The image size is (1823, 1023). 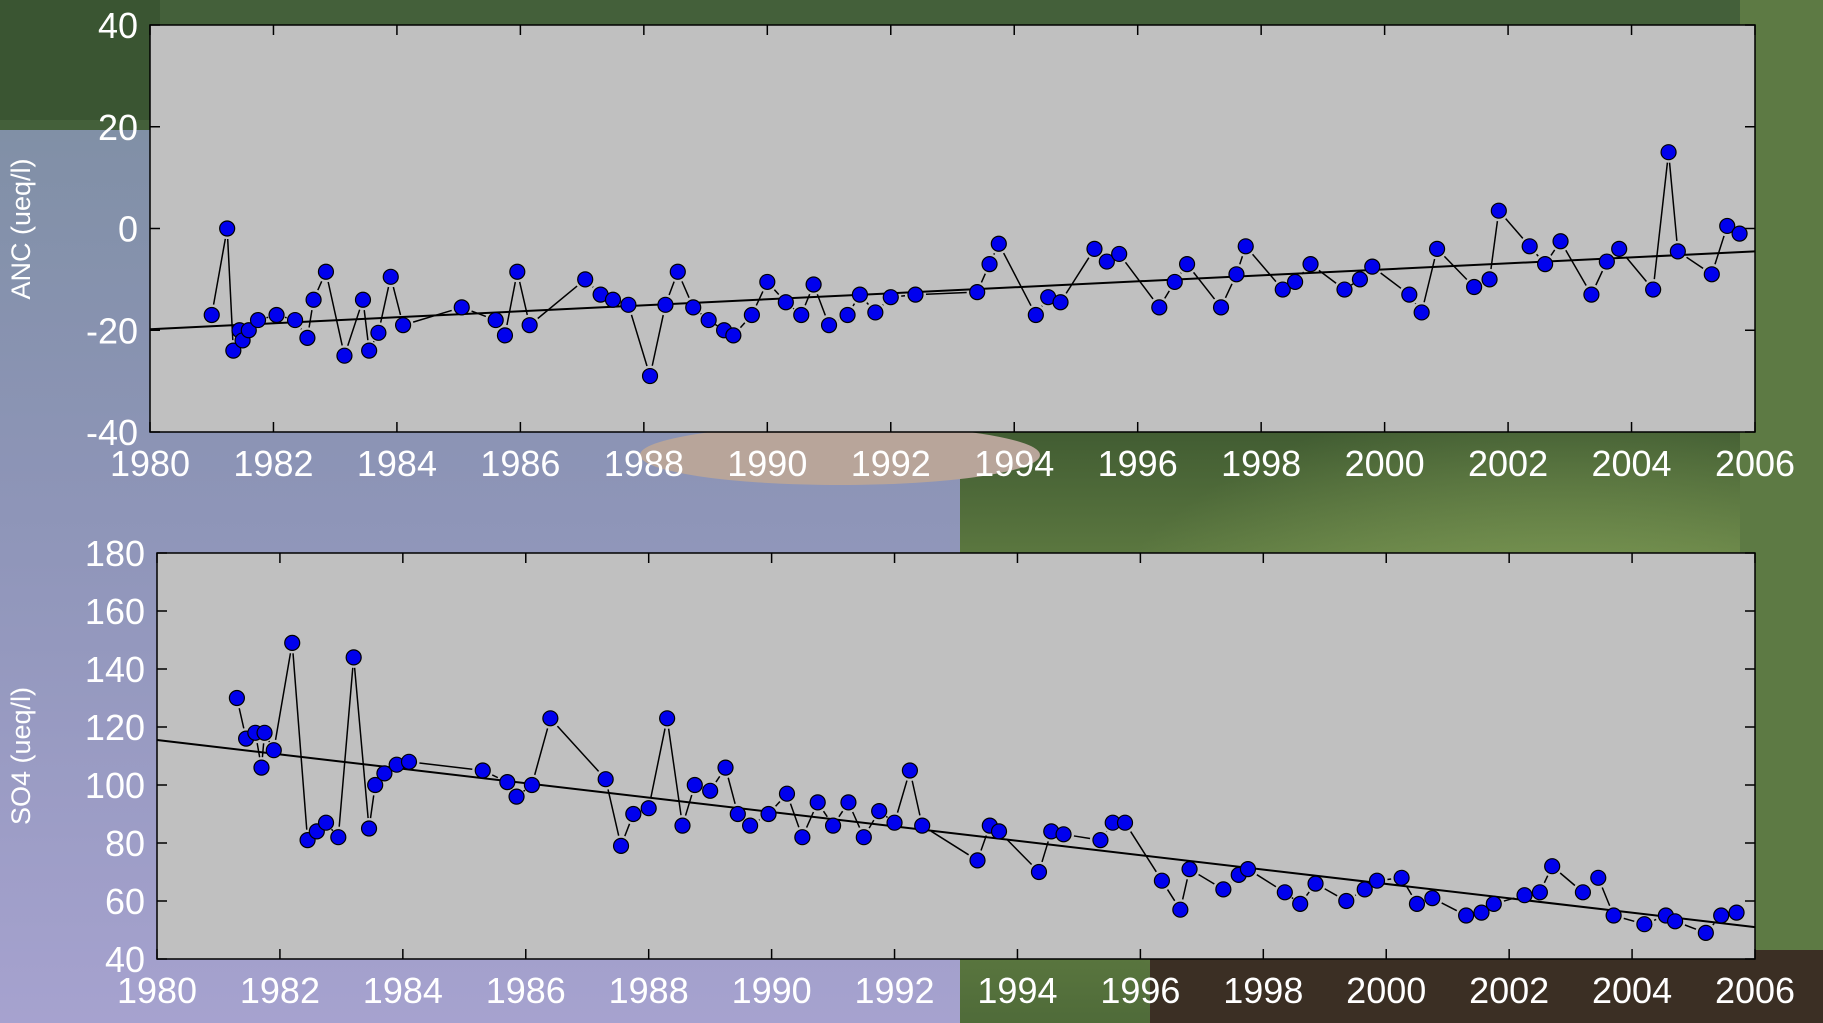 I want to click on so4-y-tick-label: 140, so click(x=115, y=669).